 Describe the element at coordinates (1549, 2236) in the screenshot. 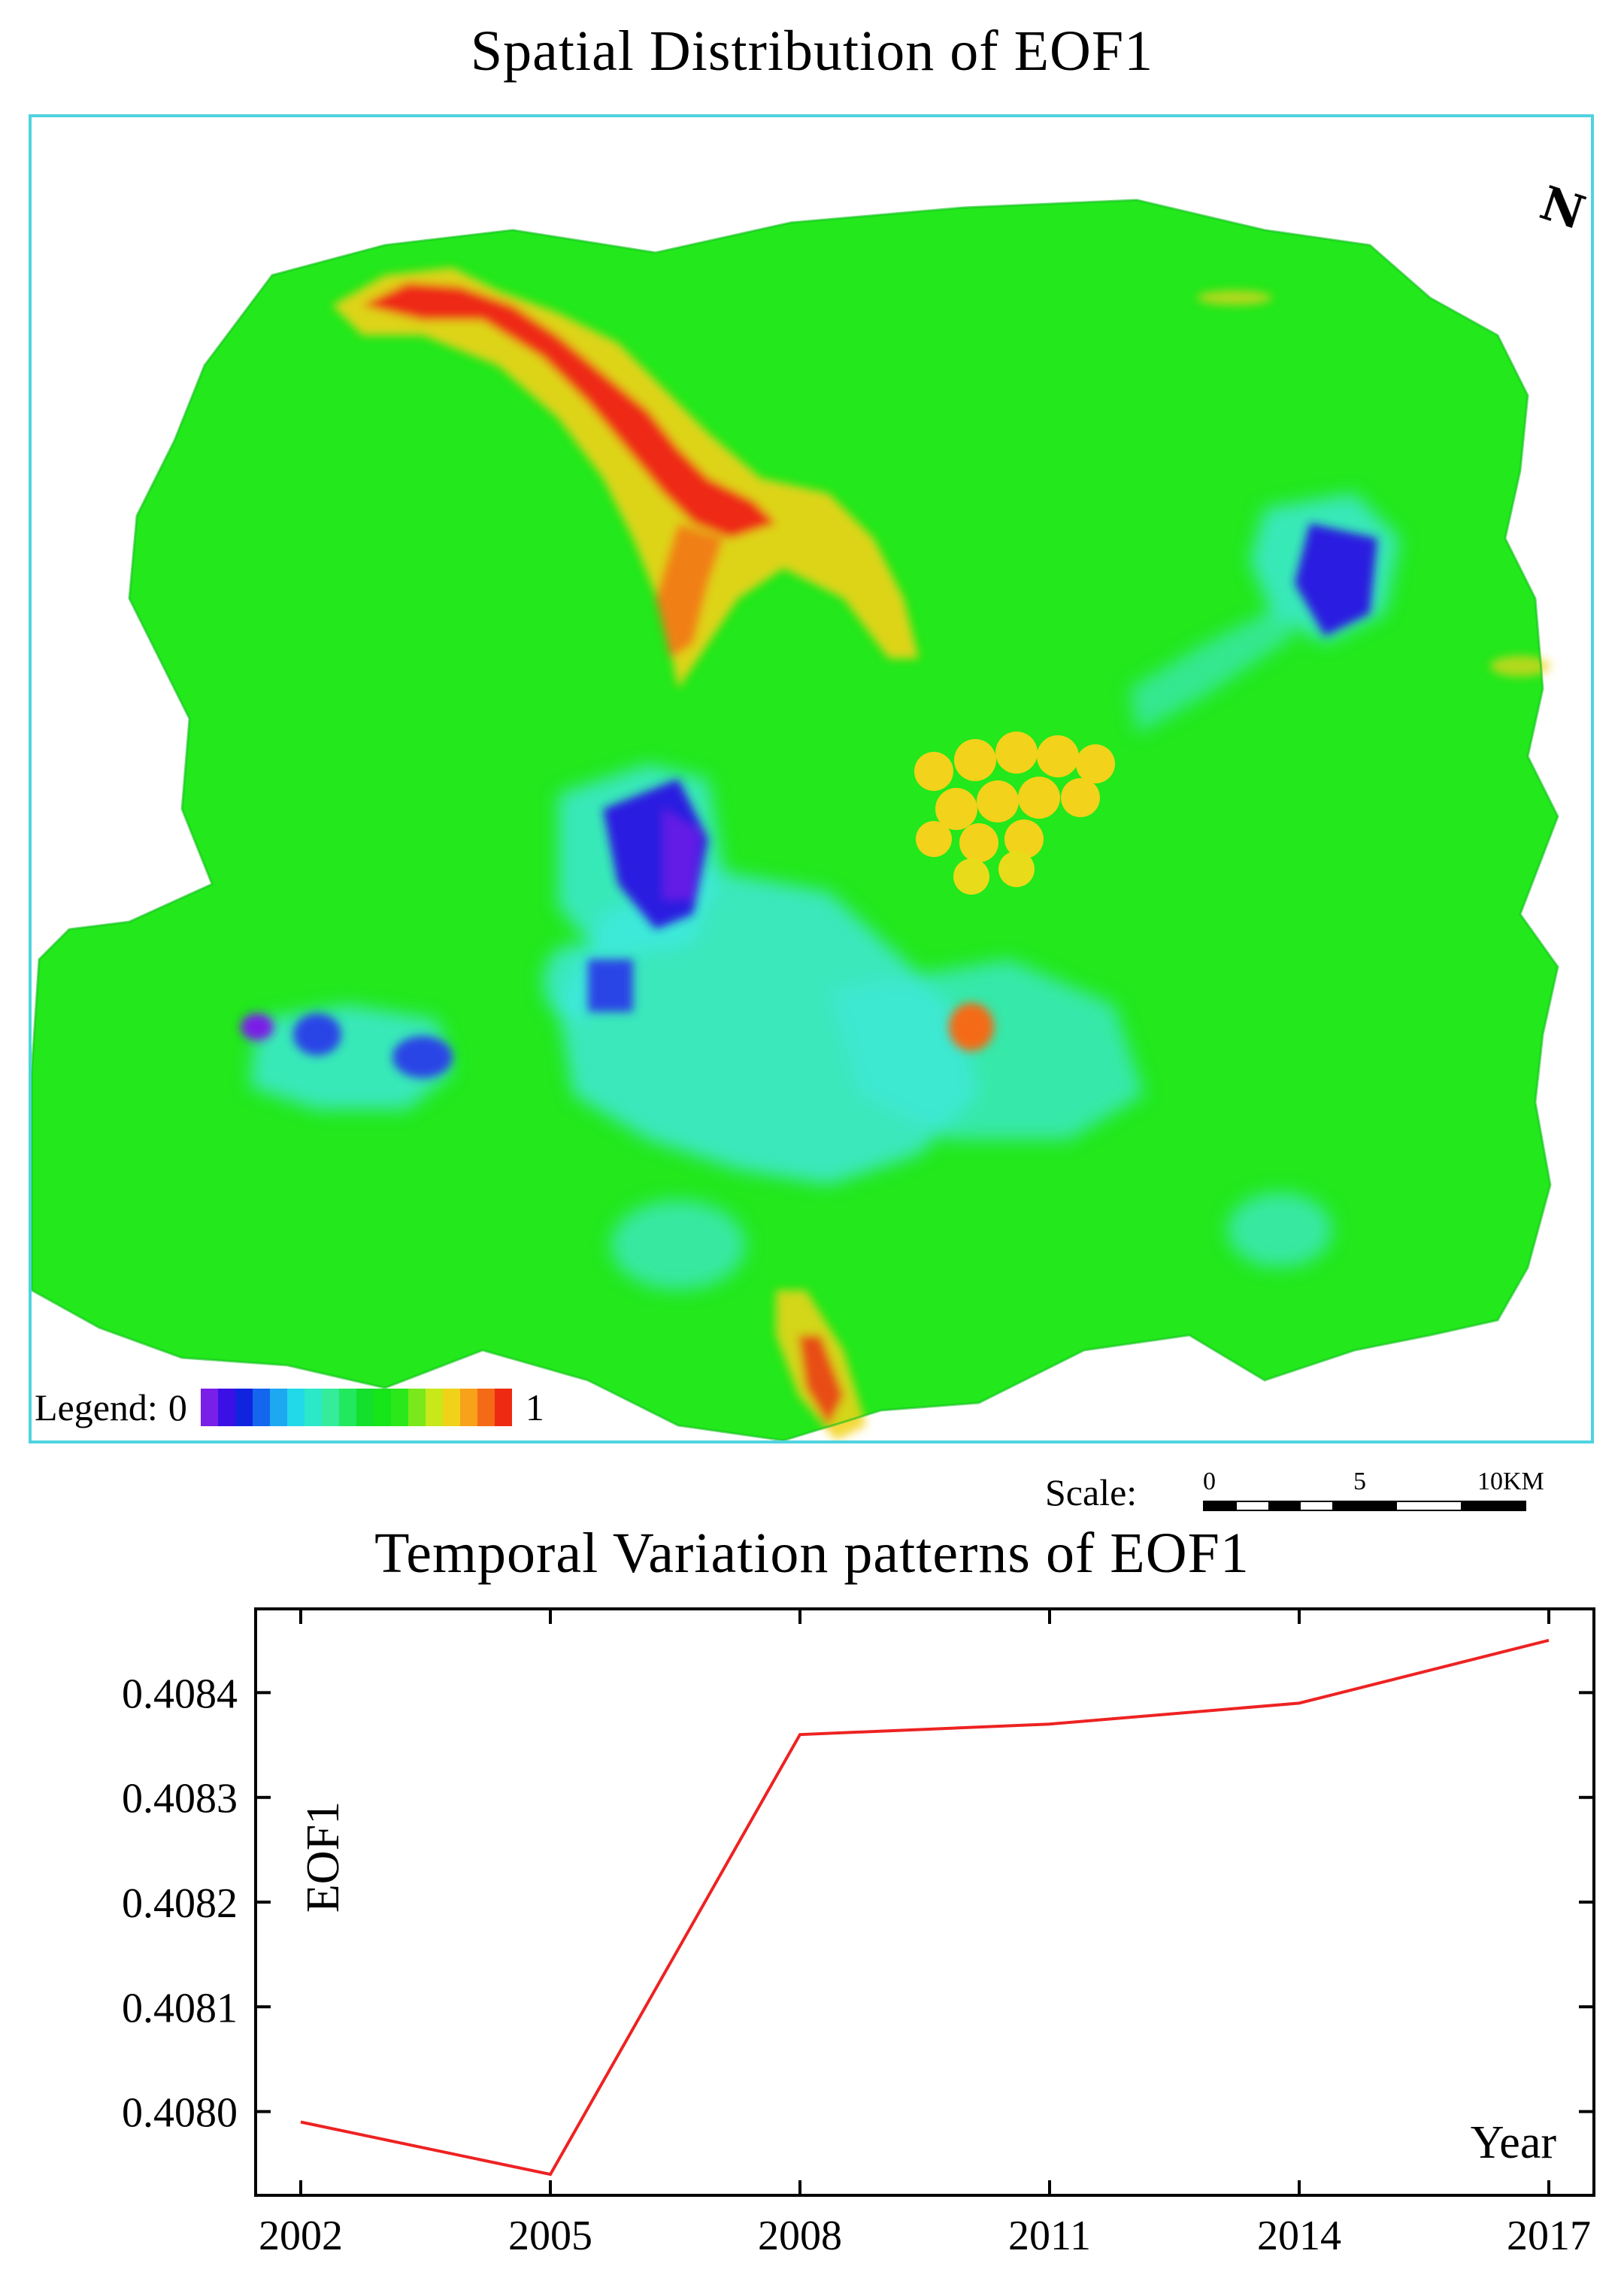

I see `x-tick-label-5: 2017` at that location.